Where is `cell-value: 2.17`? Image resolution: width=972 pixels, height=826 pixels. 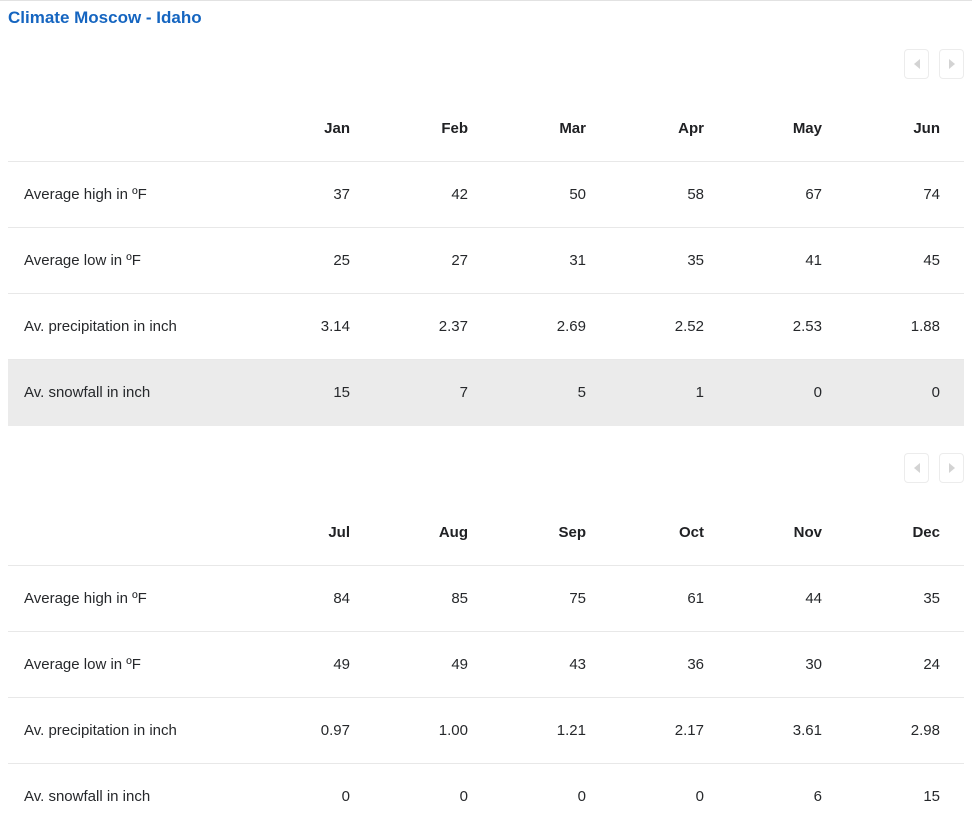
cell-value: 2.17 is located at coordinates (669, 730).